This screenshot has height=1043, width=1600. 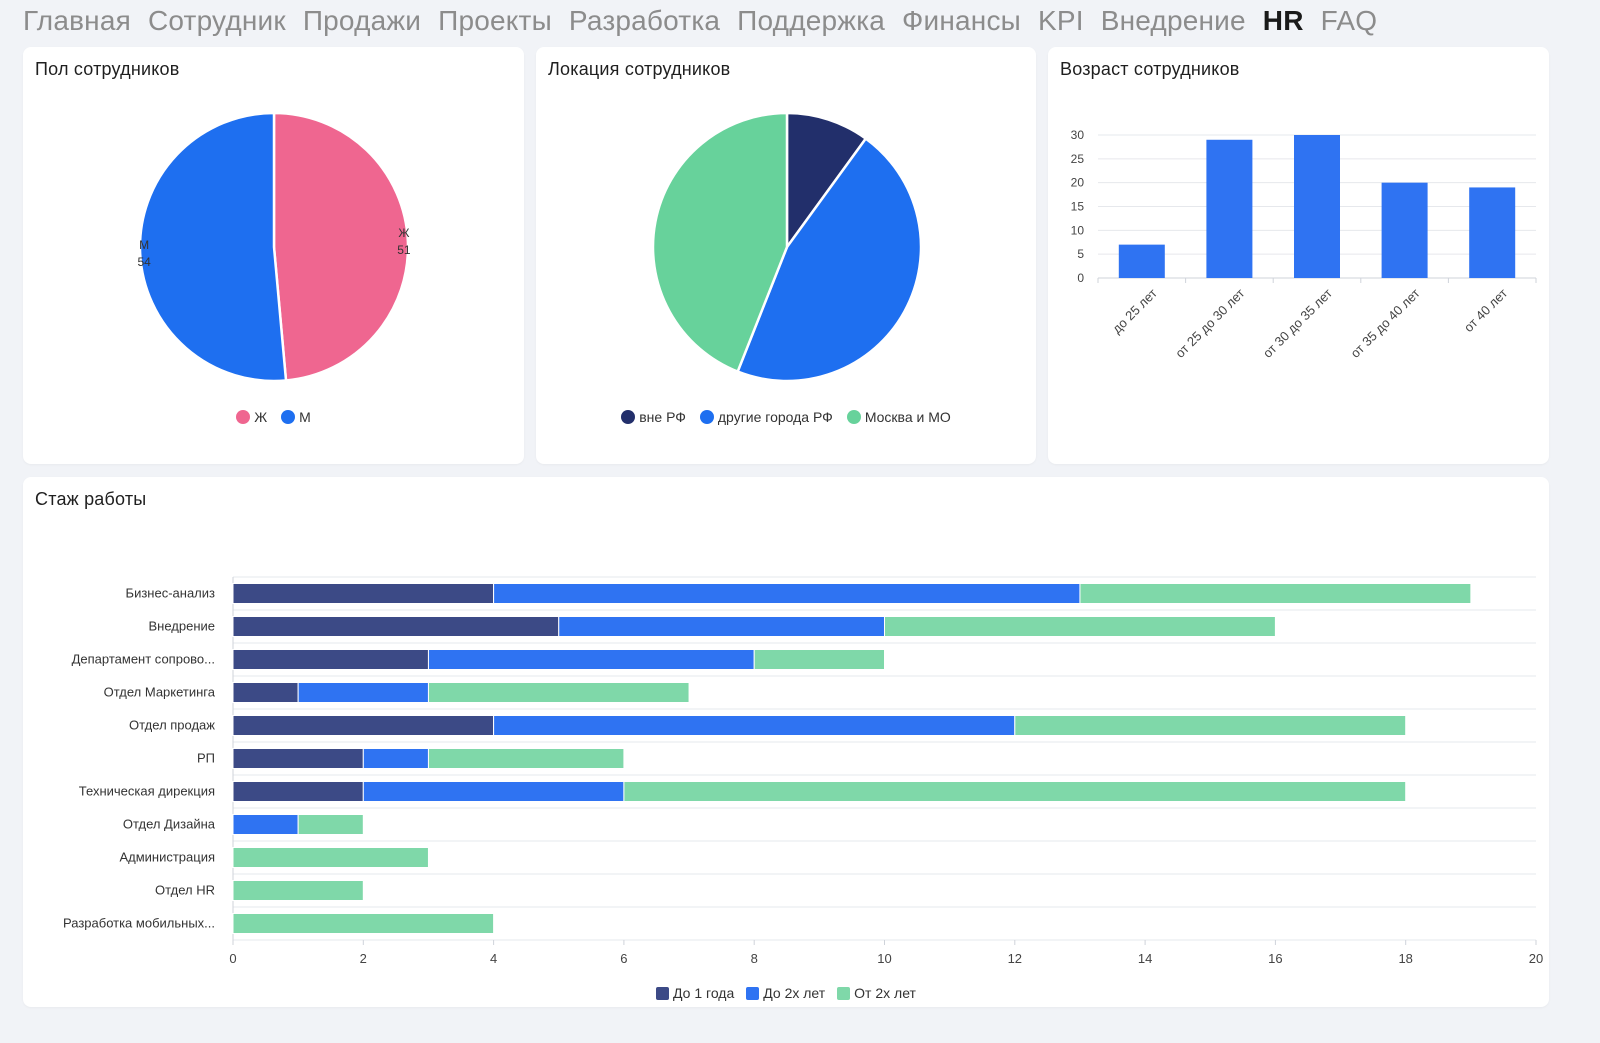 What do you see at coordinates (766, 417) in the screenshot?
I see `location-legend-item-1: другие города РФ` at bounding box center [766, 417].